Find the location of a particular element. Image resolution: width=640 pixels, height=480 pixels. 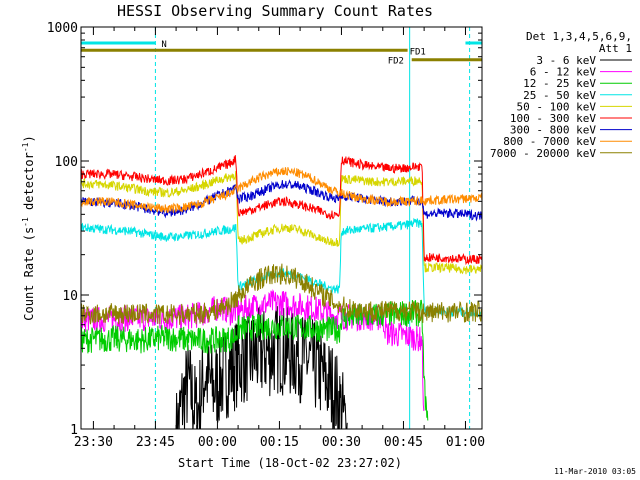

x-tick-label: 00:45 is located at coordinates (403, 442).